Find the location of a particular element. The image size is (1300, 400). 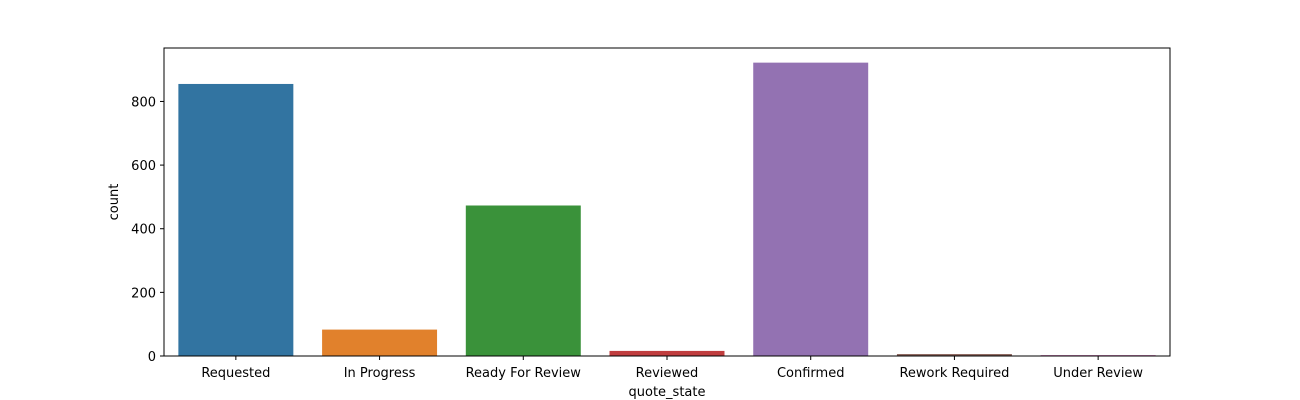

x-tick-label: Ready For Review is located at coordinates (524, 373).